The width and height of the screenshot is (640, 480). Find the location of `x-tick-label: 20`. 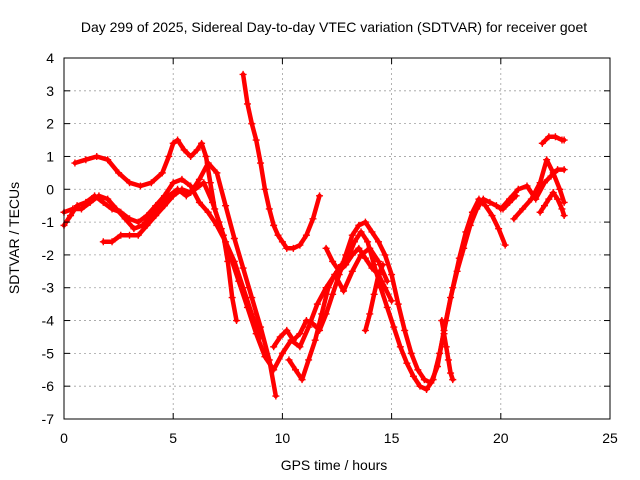

x-tick-label: 20 is located at coordinates (501, 438).